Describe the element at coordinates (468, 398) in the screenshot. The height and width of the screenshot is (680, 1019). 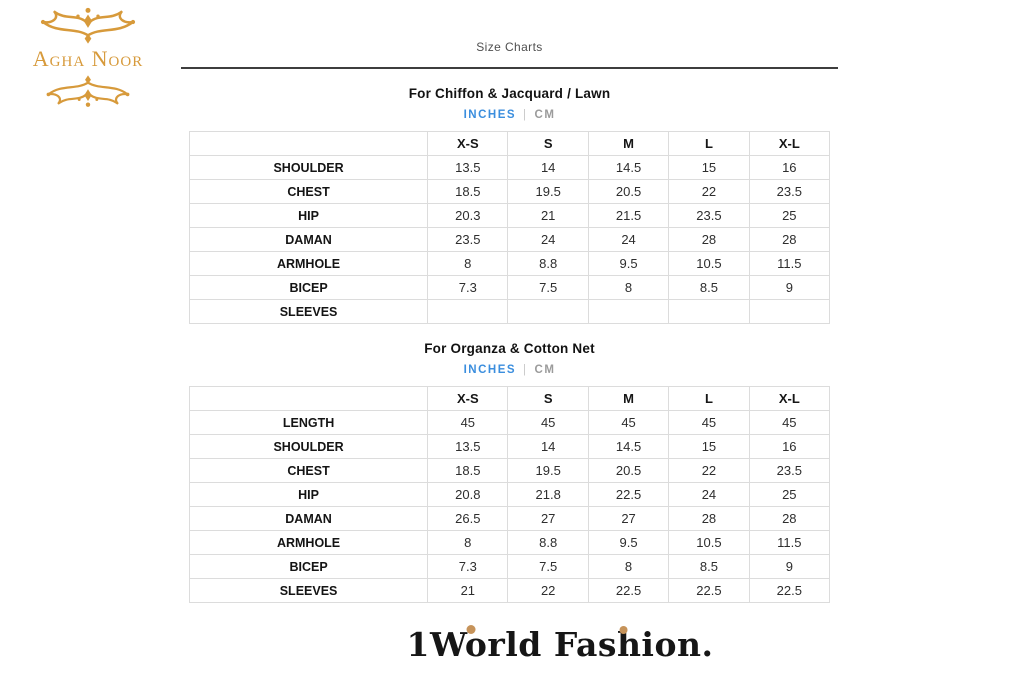
I see `size-col-header: X-S` at that location.